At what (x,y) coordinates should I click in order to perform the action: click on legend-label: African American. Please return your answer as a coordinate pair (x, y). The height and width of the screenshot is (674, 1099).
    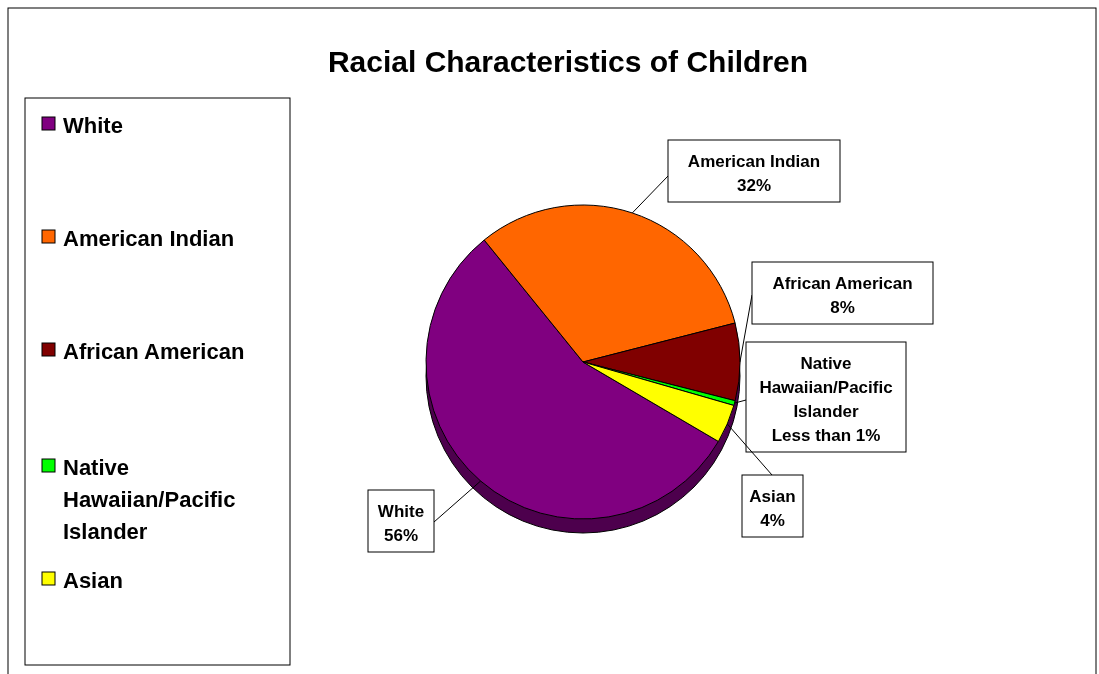
    Looking at the image, I should click on (154, 351).